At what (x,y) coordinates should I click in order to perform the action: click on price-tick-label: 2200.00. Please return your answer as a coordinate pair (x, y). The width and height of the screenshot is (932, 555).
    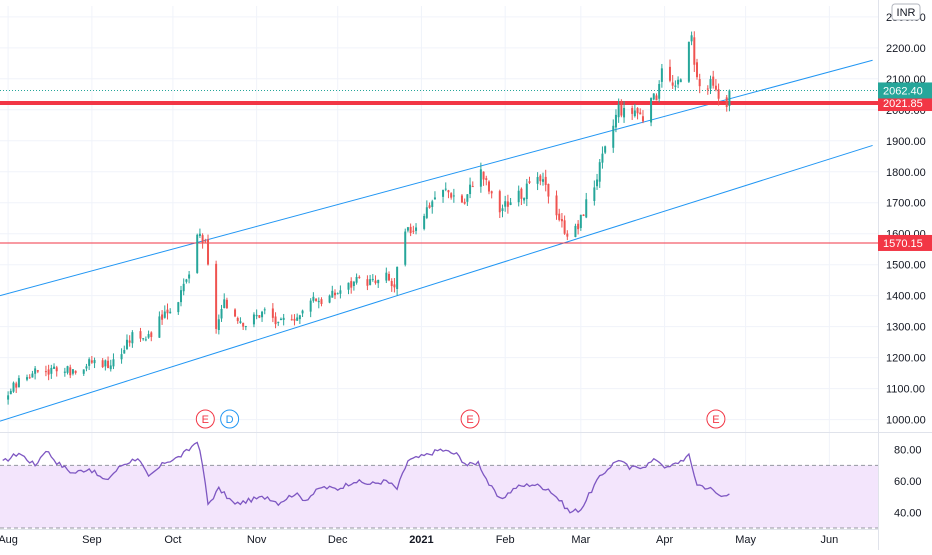
    Looking at the image, I should click on (906, 49).